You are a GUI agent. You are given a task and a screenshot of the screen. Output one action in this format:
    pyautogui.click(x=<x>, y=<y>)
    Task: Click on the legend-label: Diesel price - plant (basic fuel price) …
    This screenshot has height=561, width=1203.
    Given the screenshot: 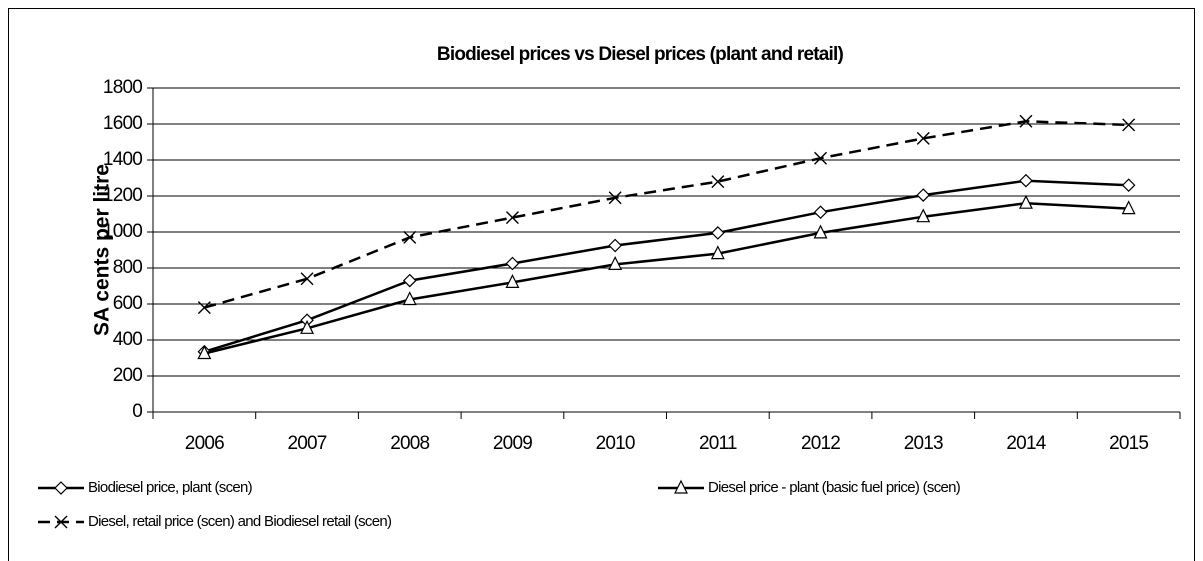 What is the action you would take?
    pyautogui.click(x=834, y=487)
    